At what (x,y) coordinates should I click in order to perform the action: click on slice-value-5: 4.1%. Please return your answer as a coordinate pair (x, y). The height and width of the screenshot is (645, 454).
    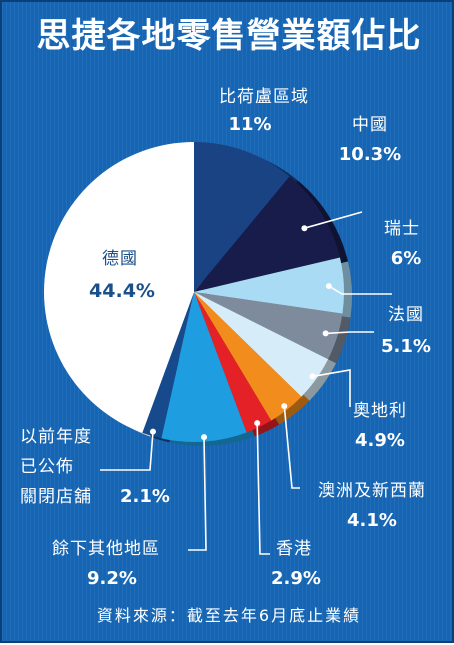
    Looking at the image, I should click on (372, 520).